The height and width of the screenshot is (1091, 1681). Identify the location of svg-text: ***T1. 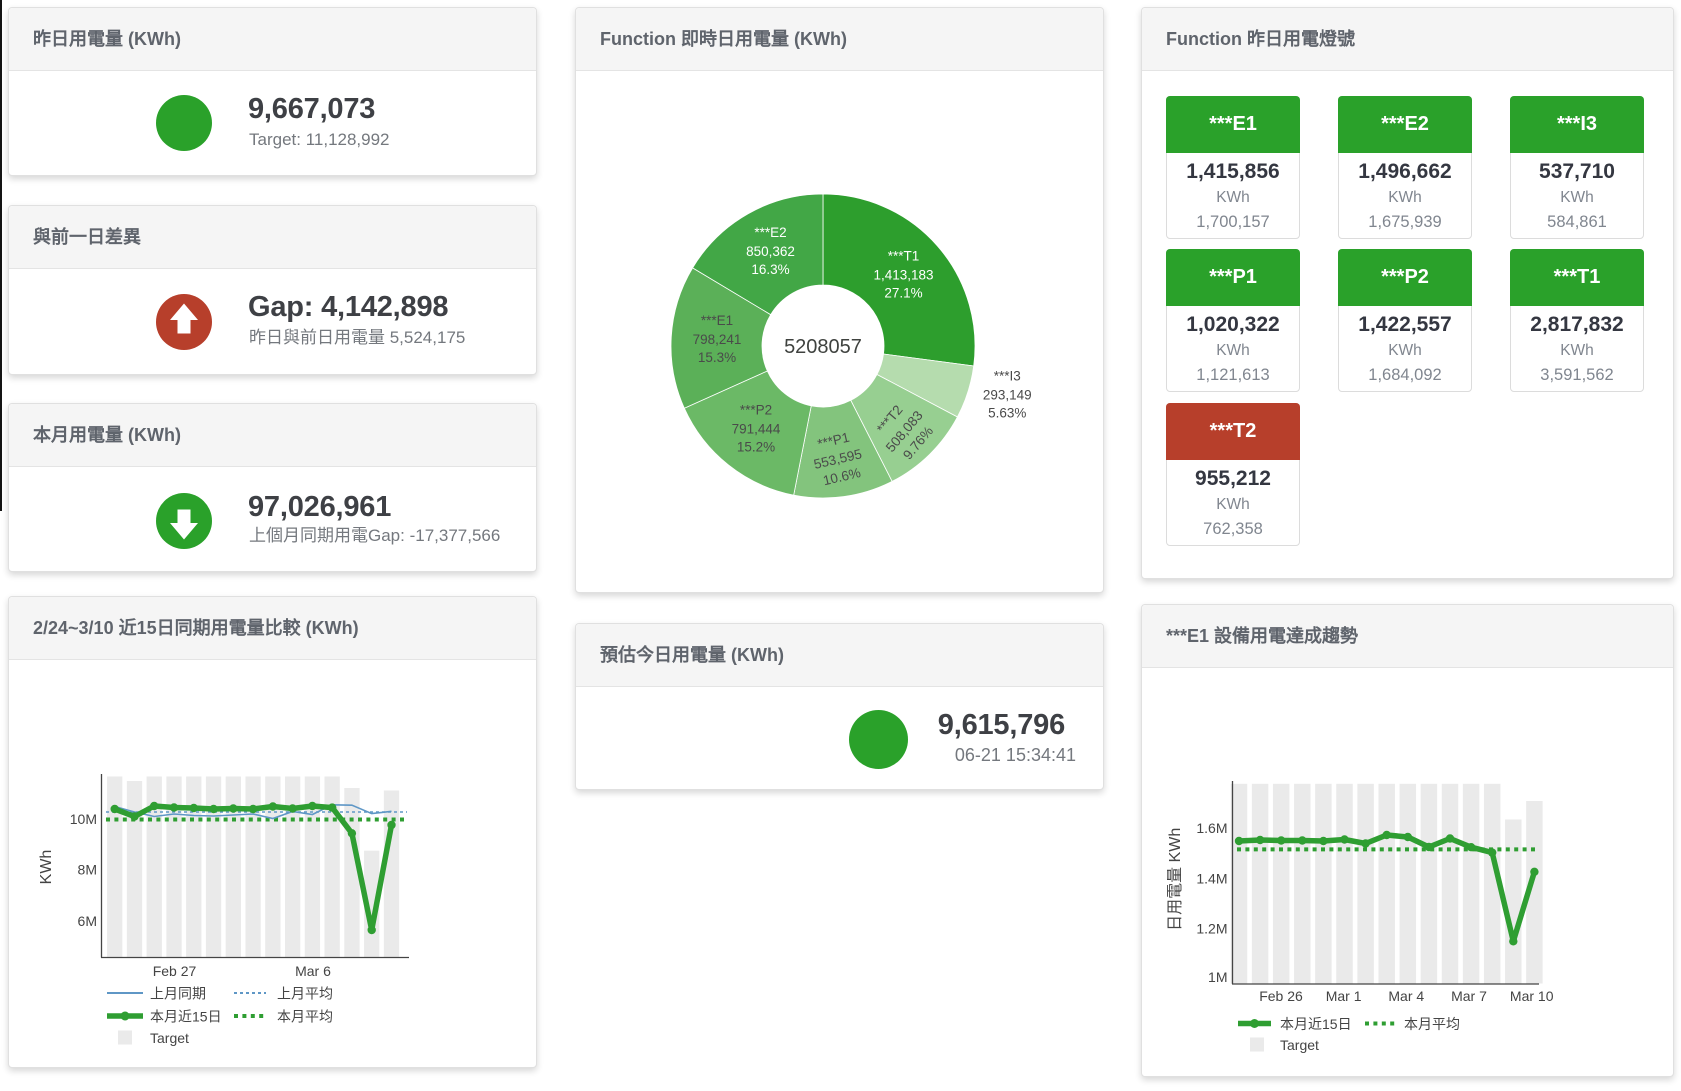
(904, 256).